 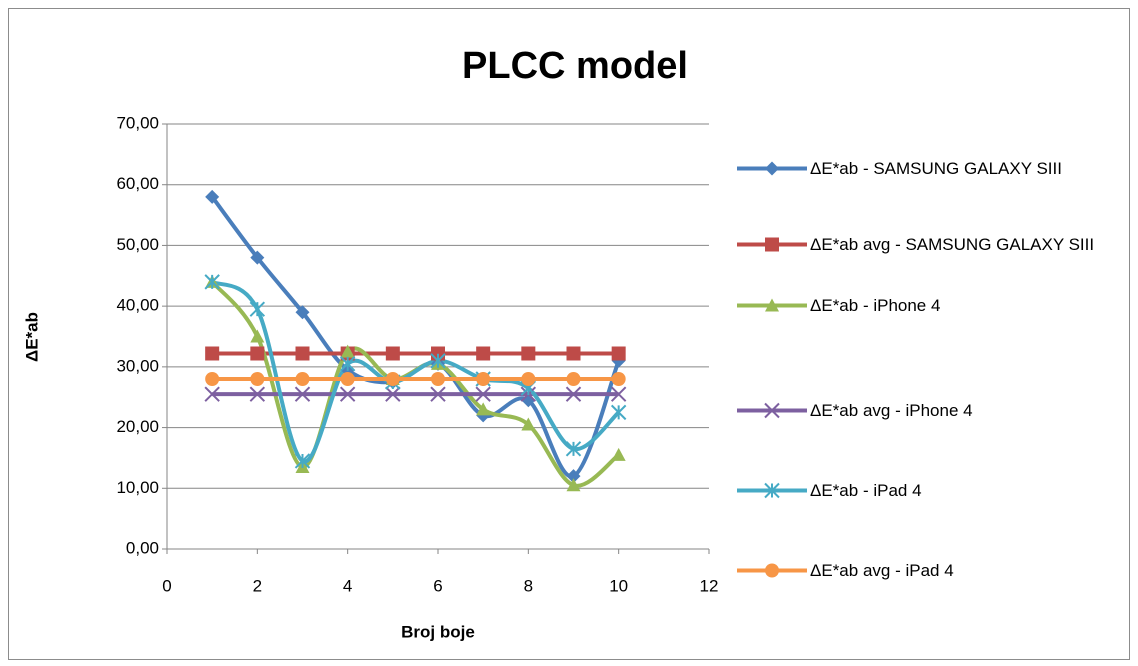 What do you see at coordinates (137, 183) in the screenshot?
I see `y-tick-label: 60,00` at bounding box center [137, 183].